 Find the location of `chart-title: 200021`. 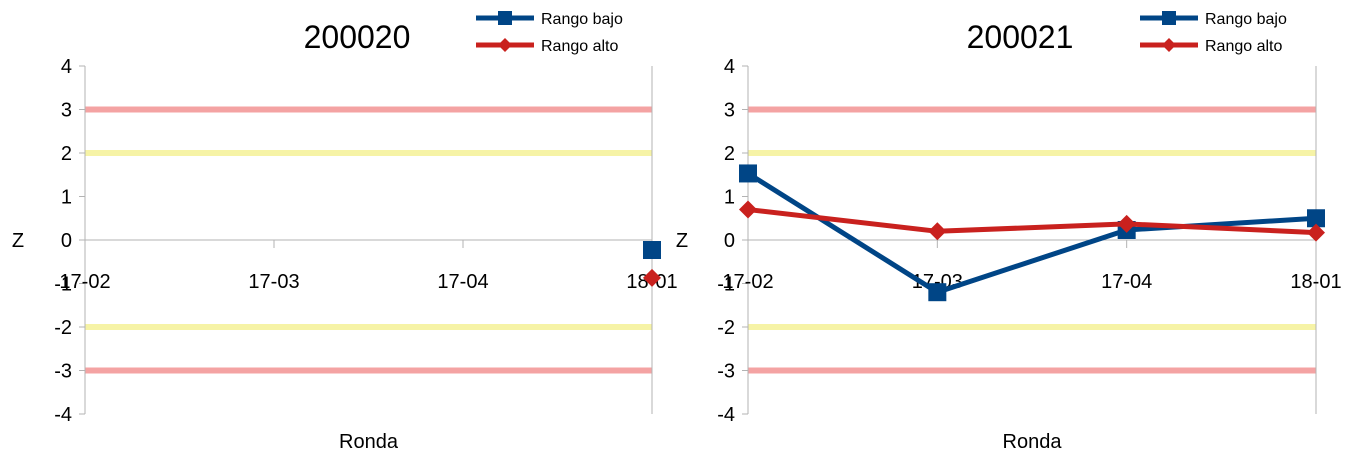

chart-title: 200021 is located at coordinates (1020, 37).